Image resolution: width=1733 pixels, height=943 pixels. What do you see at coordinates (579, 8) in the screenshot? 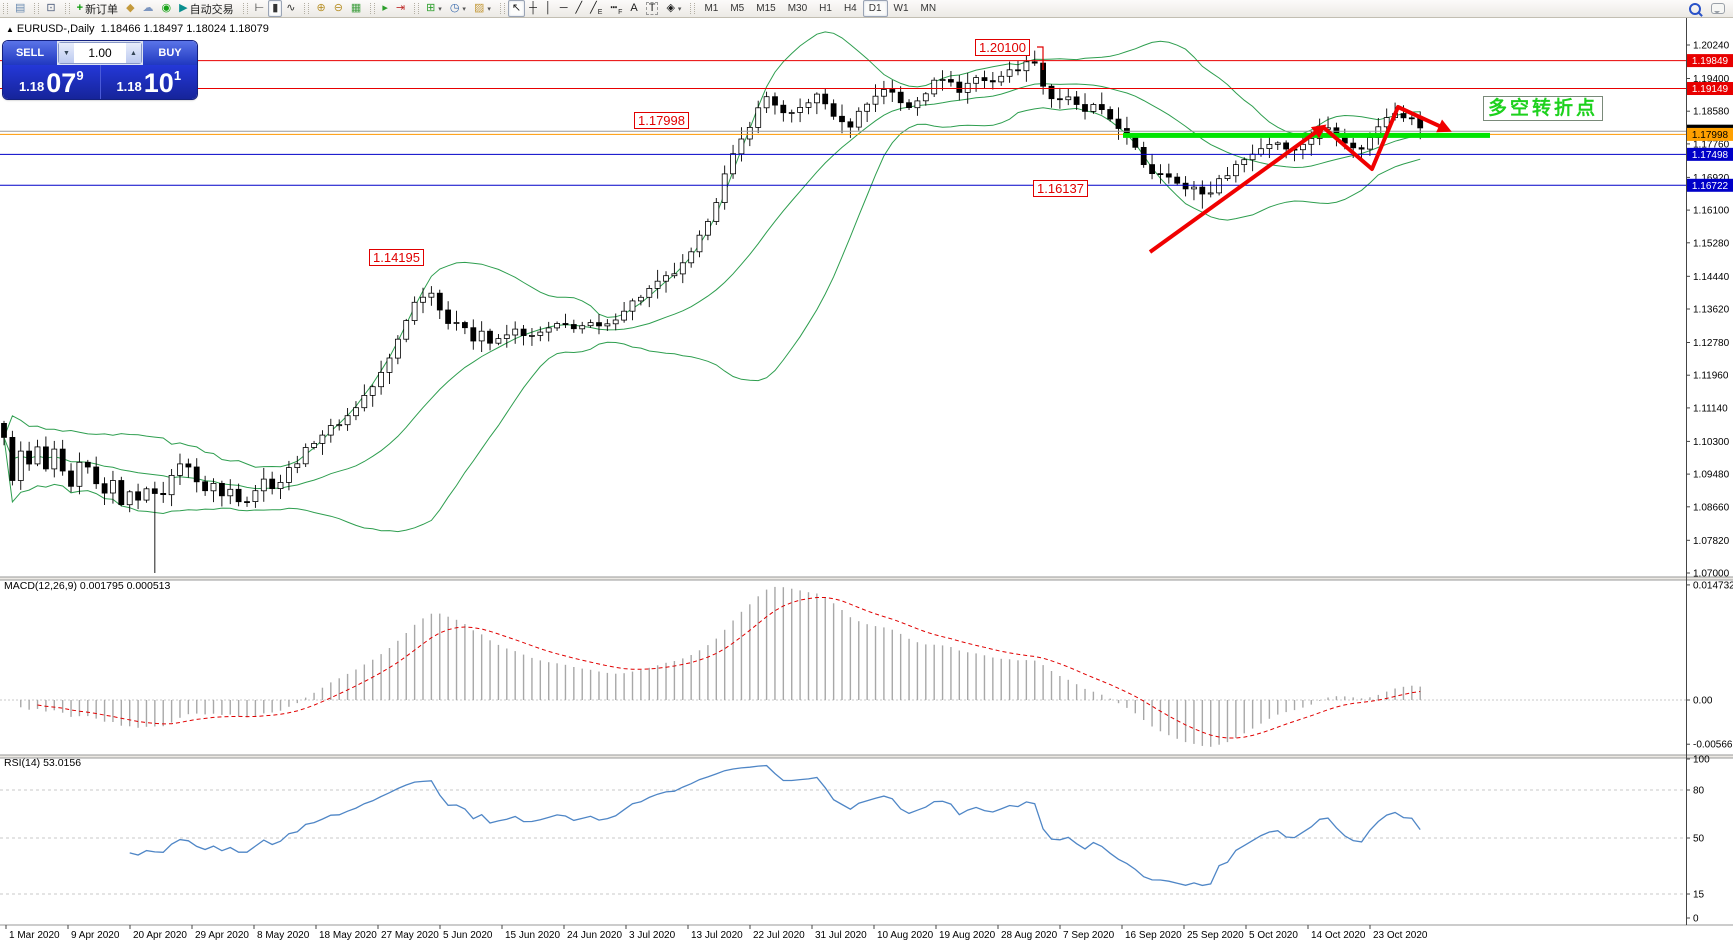
I see `trendline-button: ╱` at bounding box center [579, 8].